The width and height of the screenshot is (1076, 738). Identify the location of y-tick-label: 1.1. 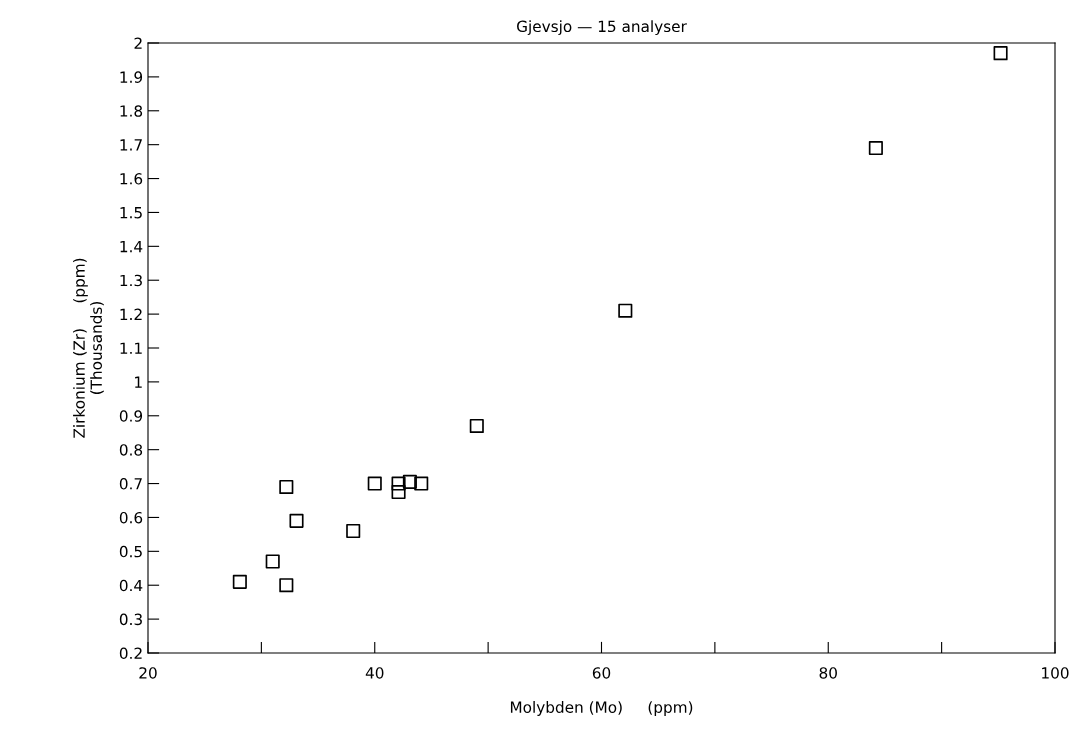
(131, 348).